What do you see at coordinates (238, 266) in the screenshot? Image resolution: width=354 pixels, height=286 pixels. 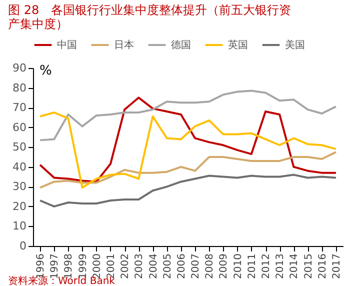 I see `x-tick-label: 2010` at bounding box center [238, 266].